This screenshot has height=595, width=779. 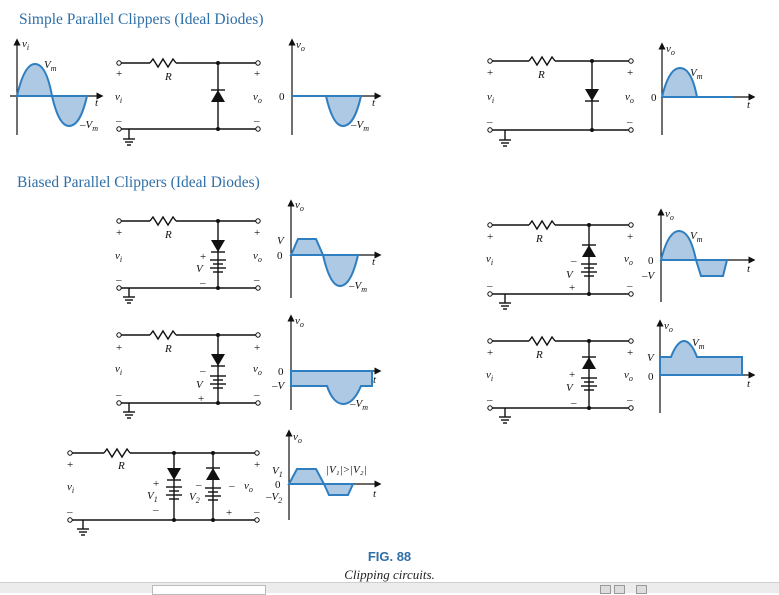 I want to click on view-double-button, so click(x=619, y=589).